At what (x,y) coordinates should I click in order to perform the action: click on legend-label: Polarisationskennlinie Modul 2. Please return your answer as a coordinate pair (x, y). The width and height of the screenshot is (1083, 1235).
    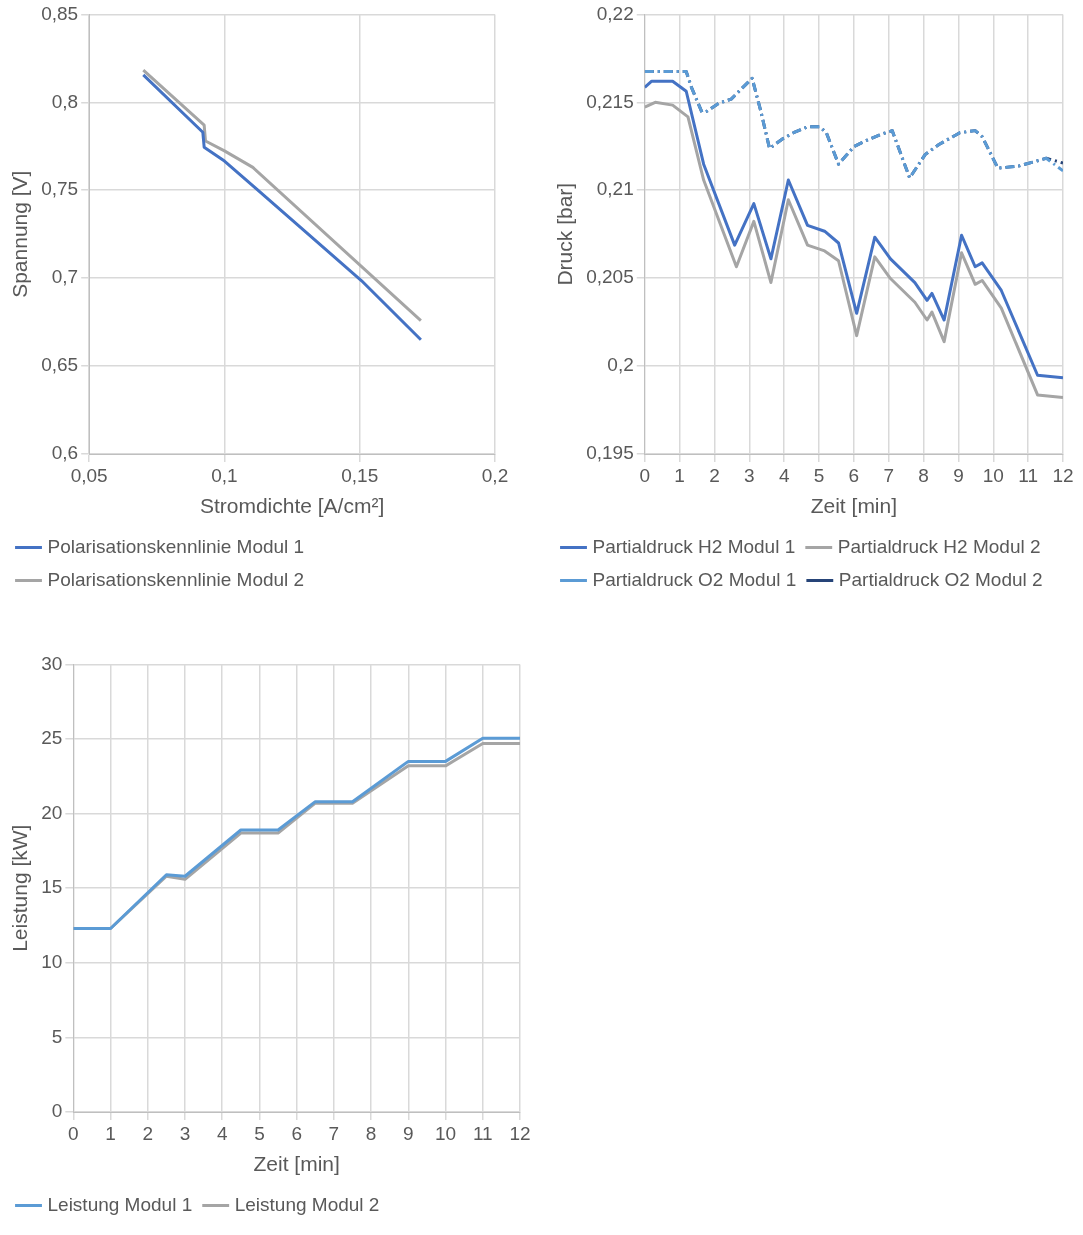
    Looking at the image, I should click on (176, 579).